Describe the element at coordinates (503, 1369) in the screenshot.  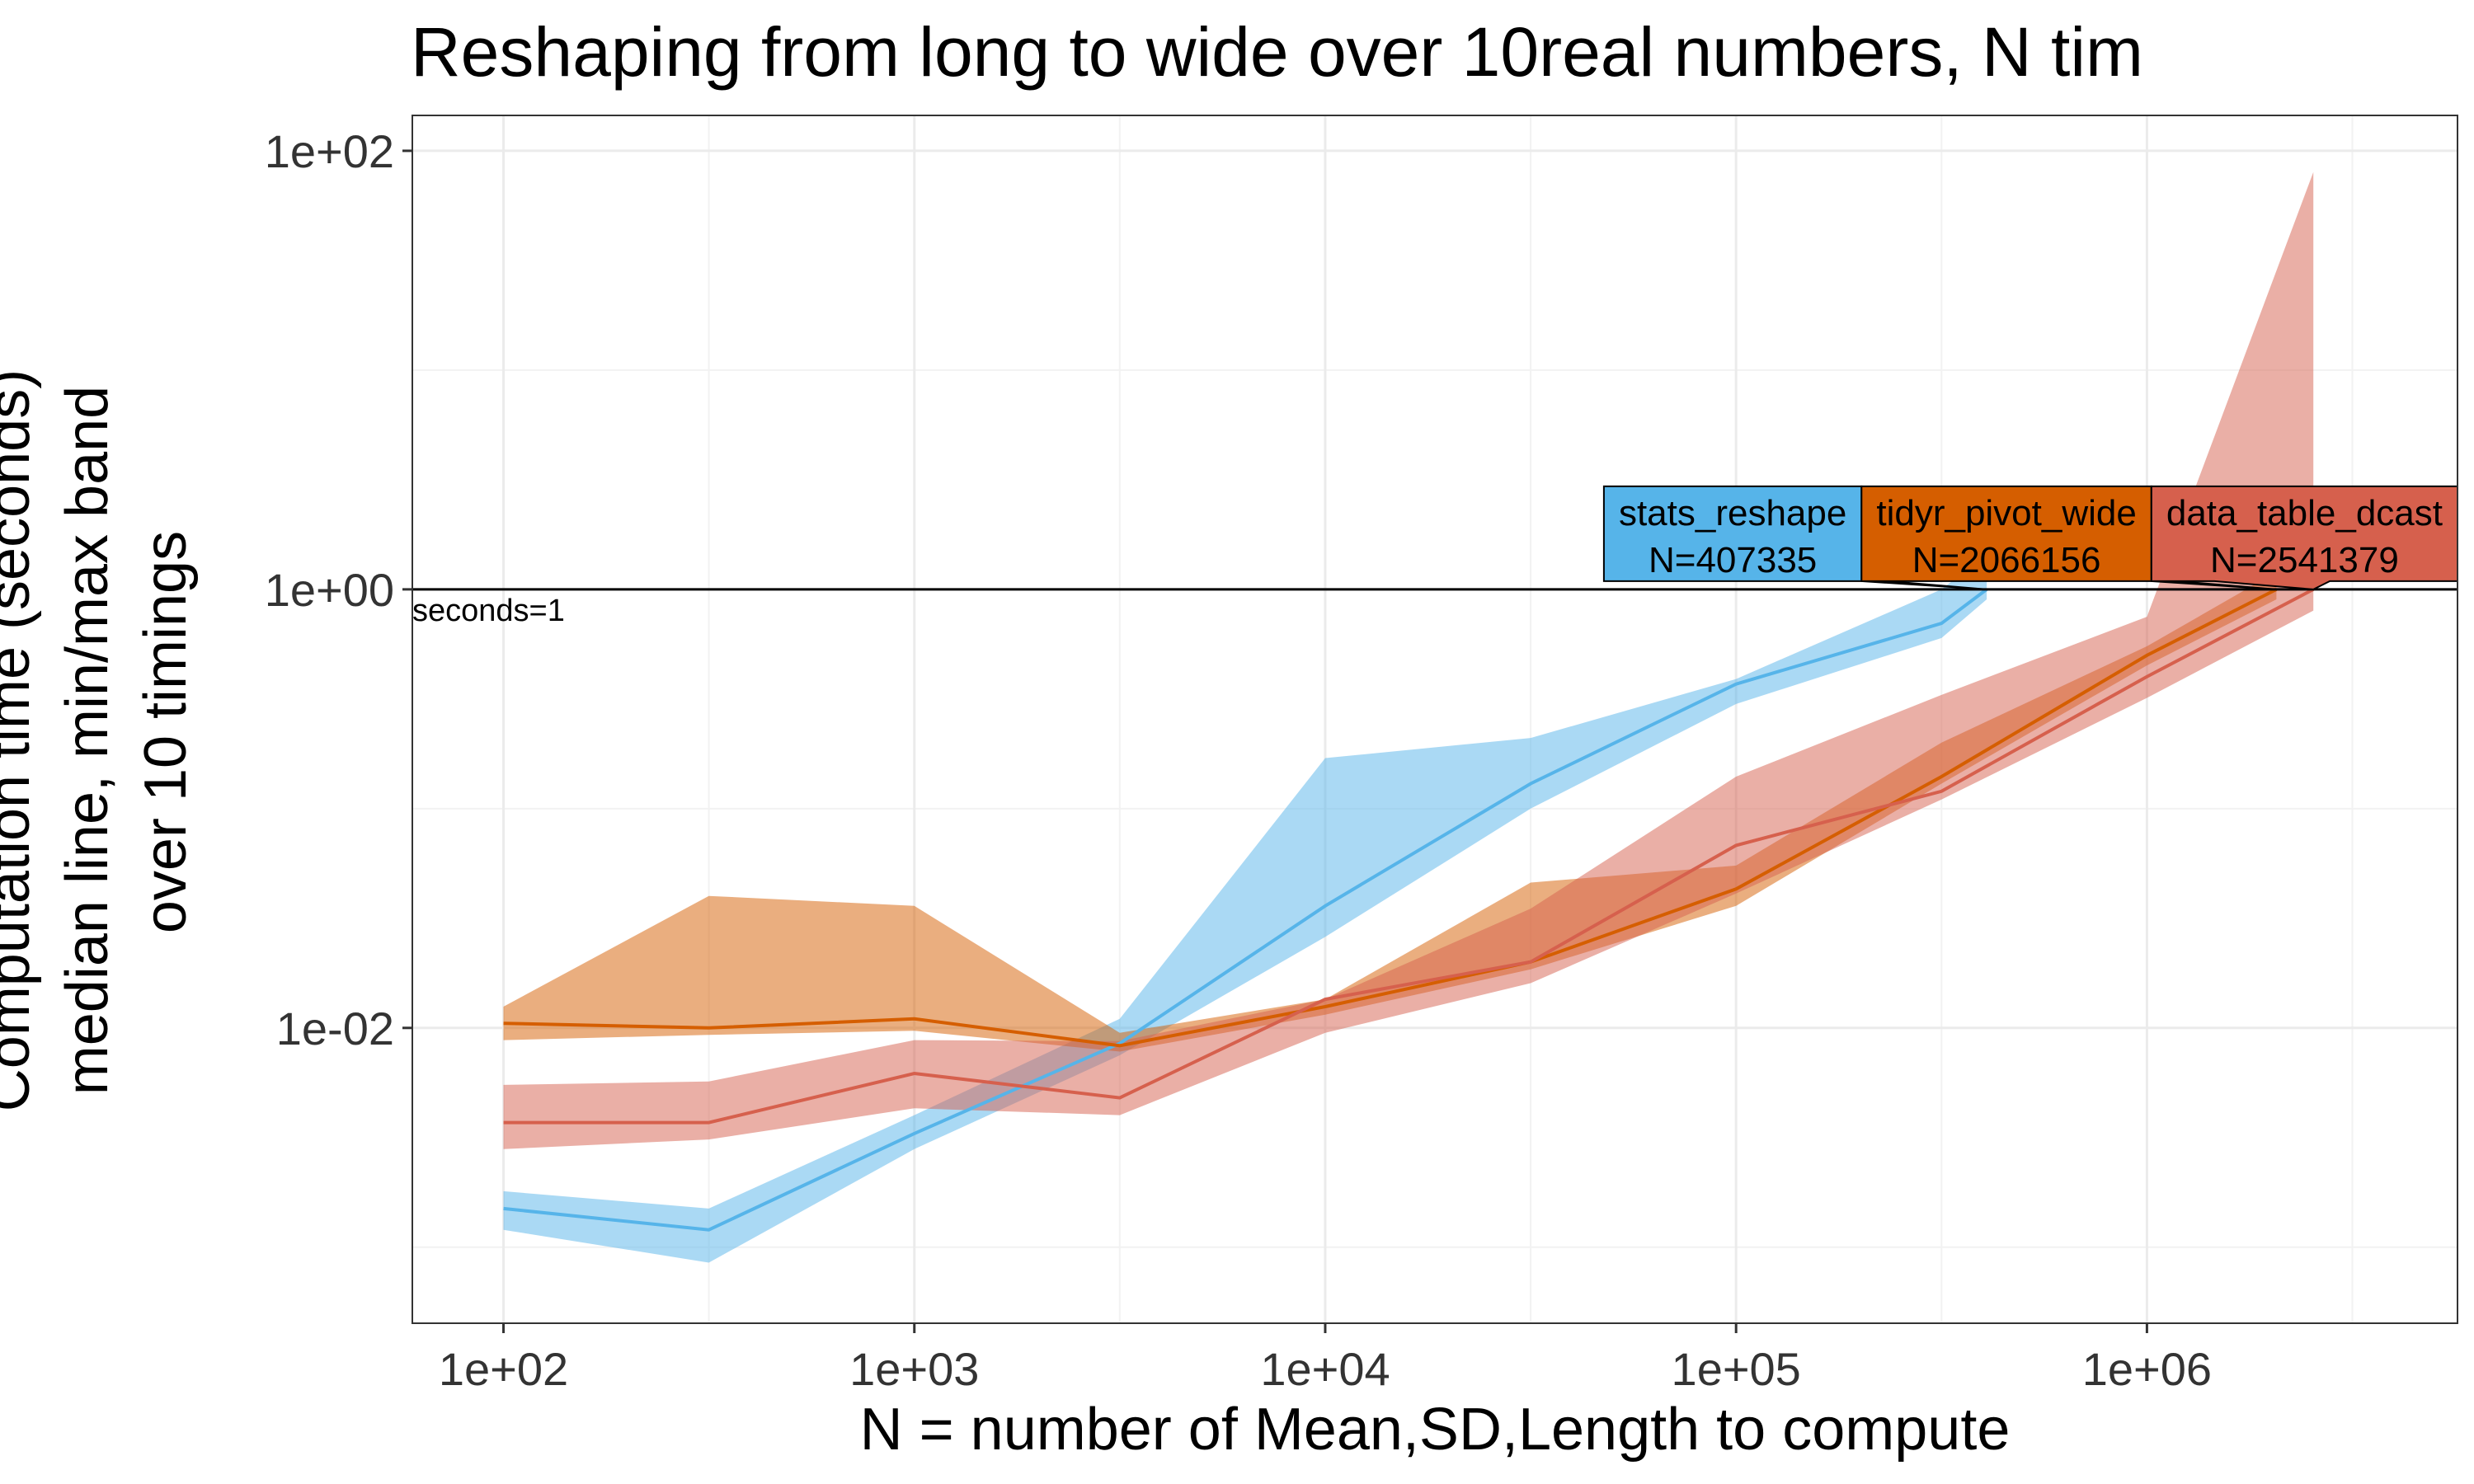
I see `x-tick-label: 1e+02` at that location.